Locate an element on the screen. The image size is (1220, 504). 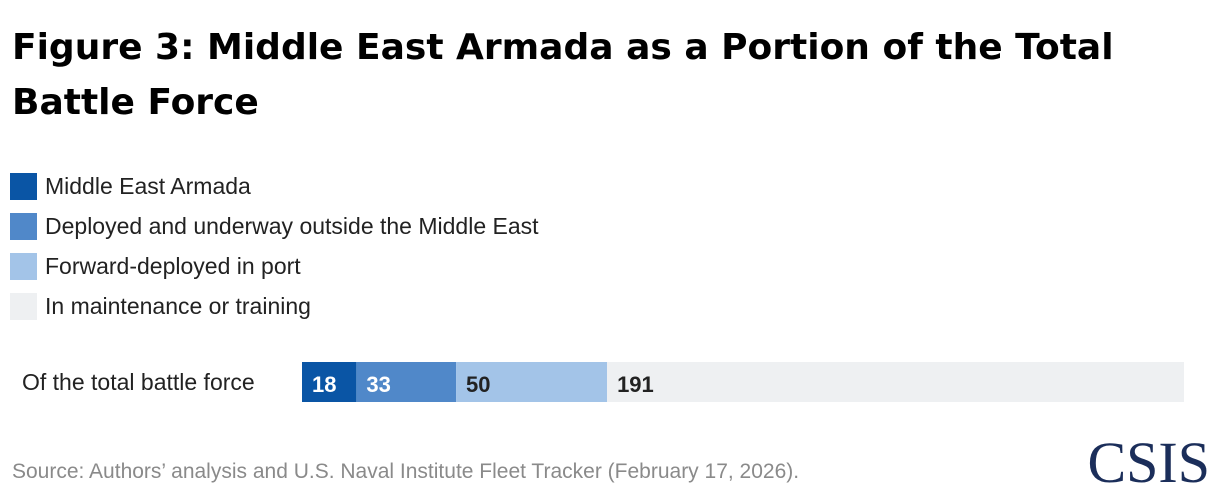
legend-item-maintenance-training: In maintenance or training is located at coordinates (274, 306).